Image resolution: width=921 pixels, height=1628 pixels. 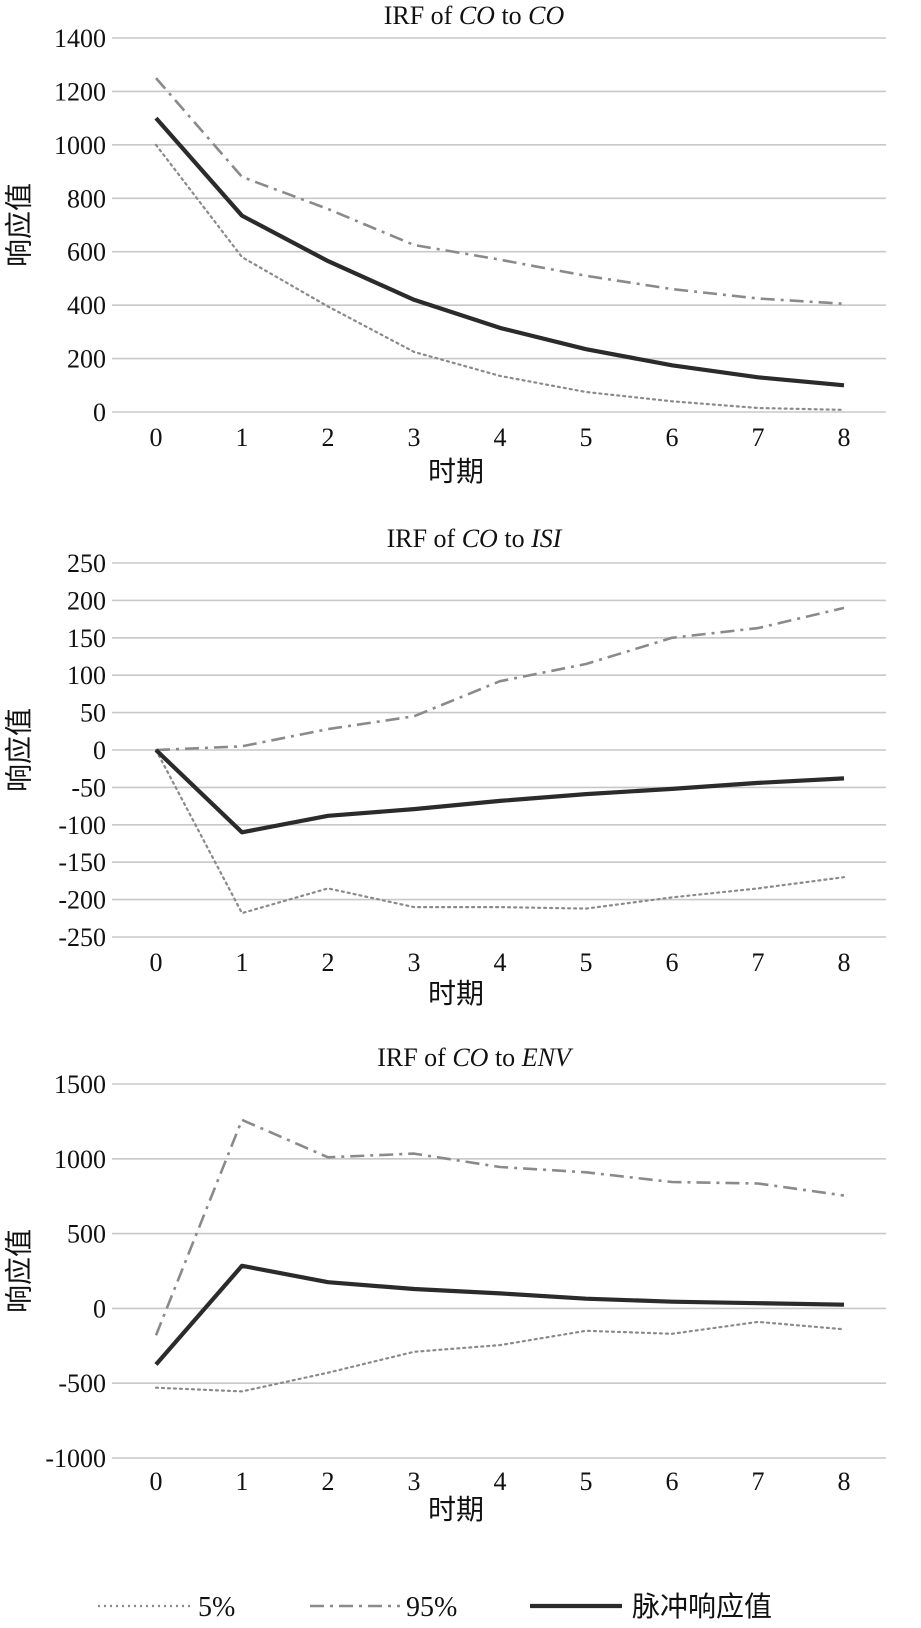 What do you see at coordinates (82, 937) in the screenshot?
I see `y-tick-label: -250` at bounding box center [82, 937].